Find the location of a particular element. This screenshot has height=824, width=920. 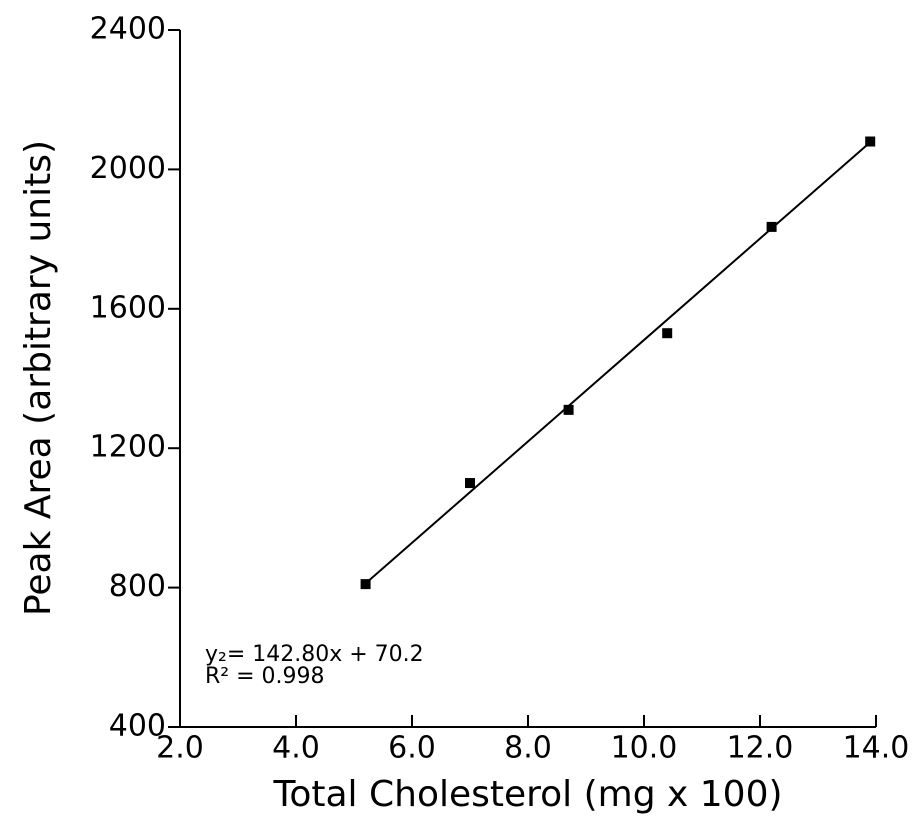

annotation: R² = 0.998 is located at coordinates (265, 676).